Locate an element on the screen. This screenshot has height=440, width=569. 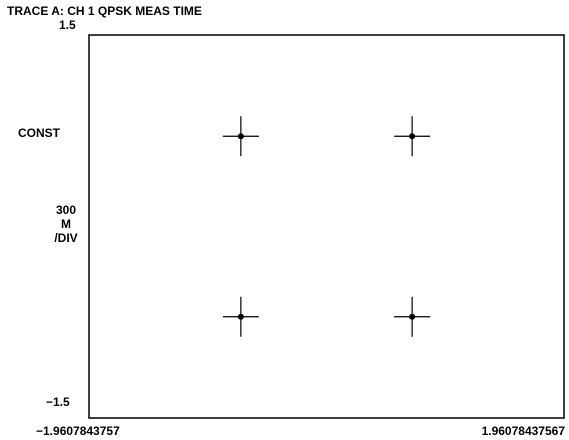
scale-per-div: /DIV is located at coordinates (66, 238).